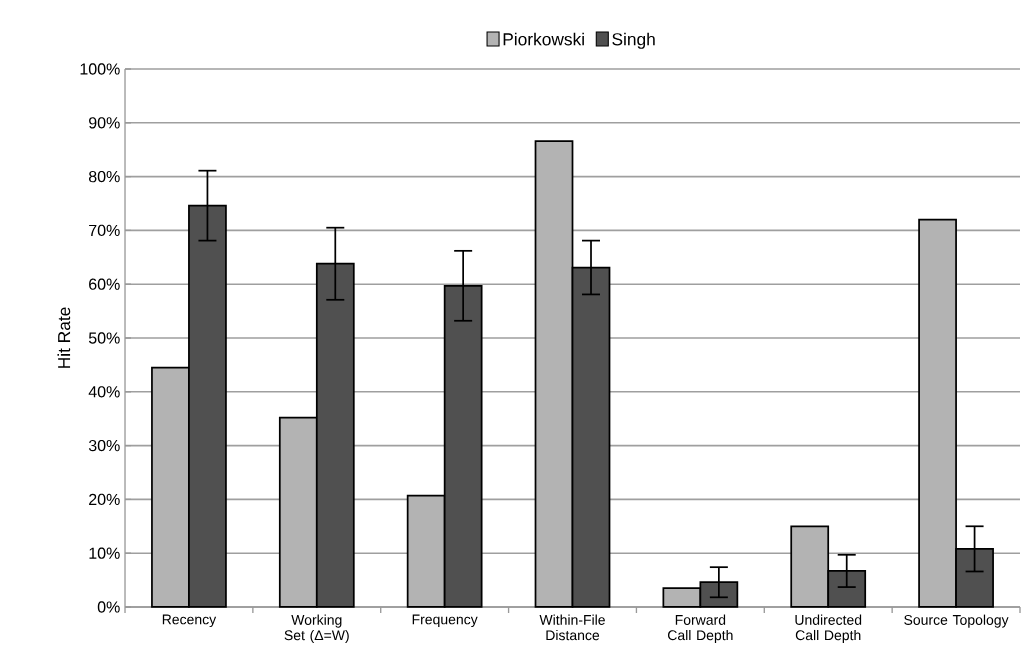 This screenshot has width=1030, height=652. I want to click on y-tick-label: 60%, so click(104, 284).